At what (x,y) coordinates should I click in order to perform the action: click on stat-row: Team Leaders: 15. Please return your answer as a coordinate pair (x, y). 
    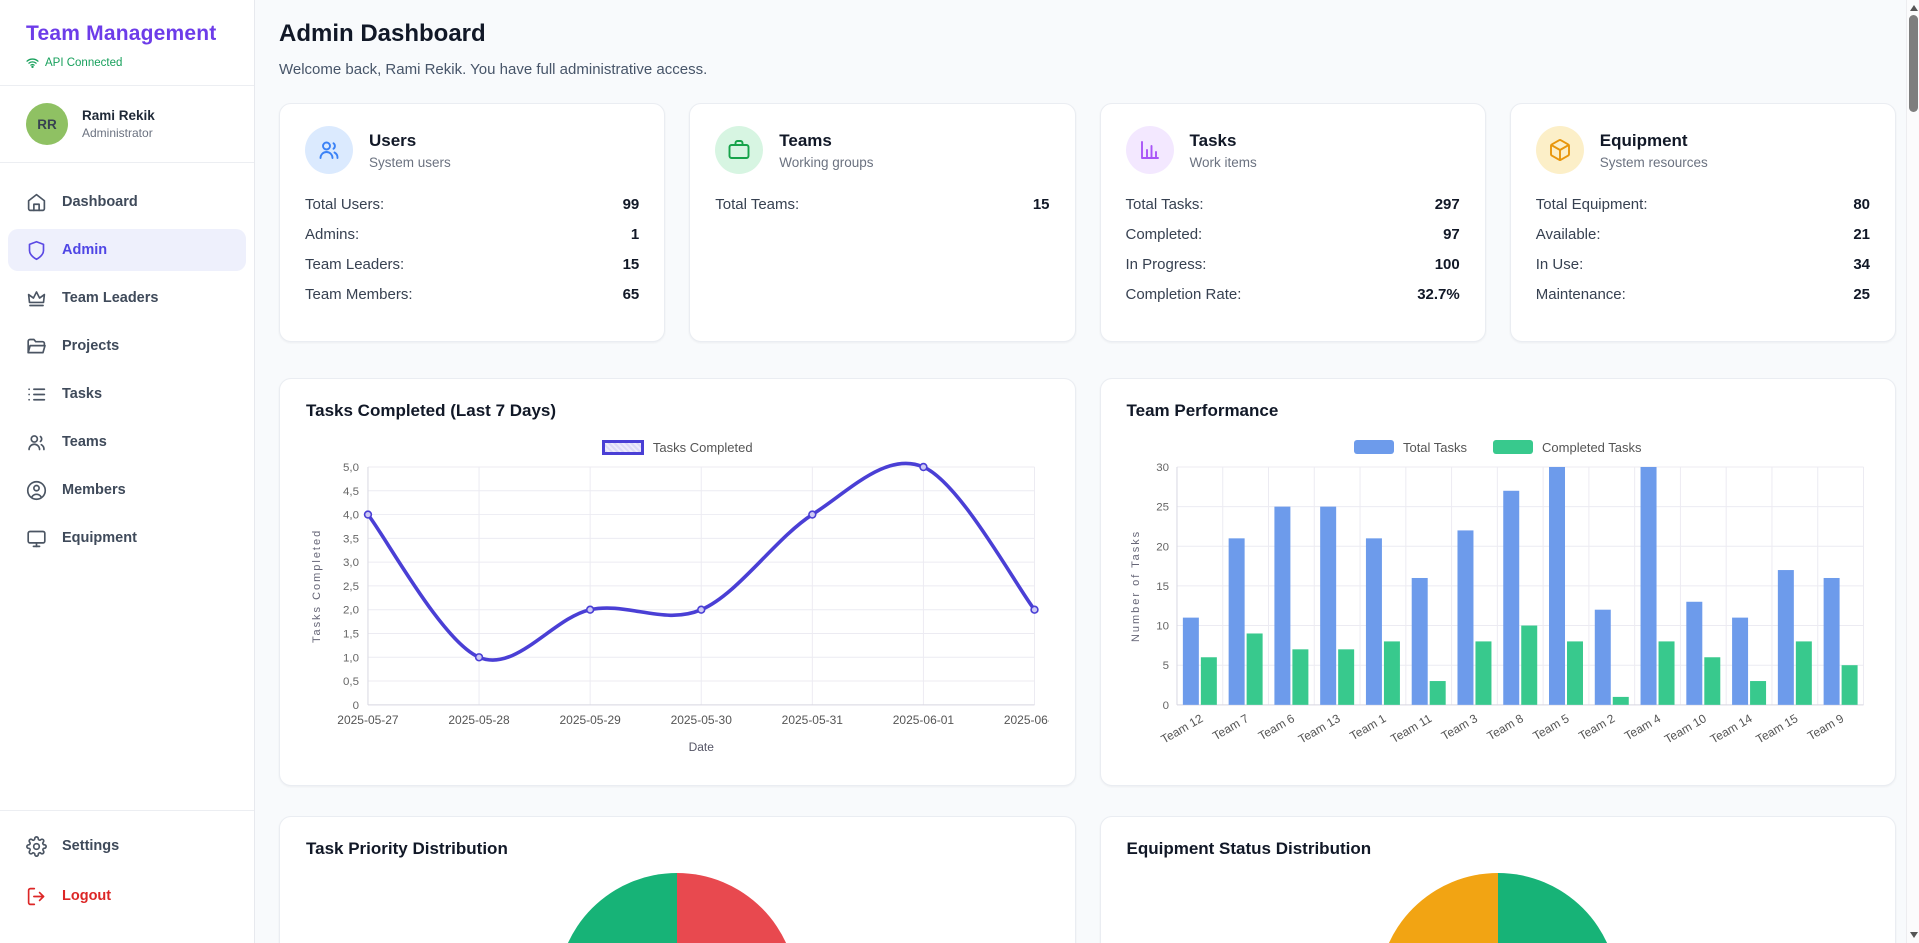
    Looking at the image, I should click on (472, 264).